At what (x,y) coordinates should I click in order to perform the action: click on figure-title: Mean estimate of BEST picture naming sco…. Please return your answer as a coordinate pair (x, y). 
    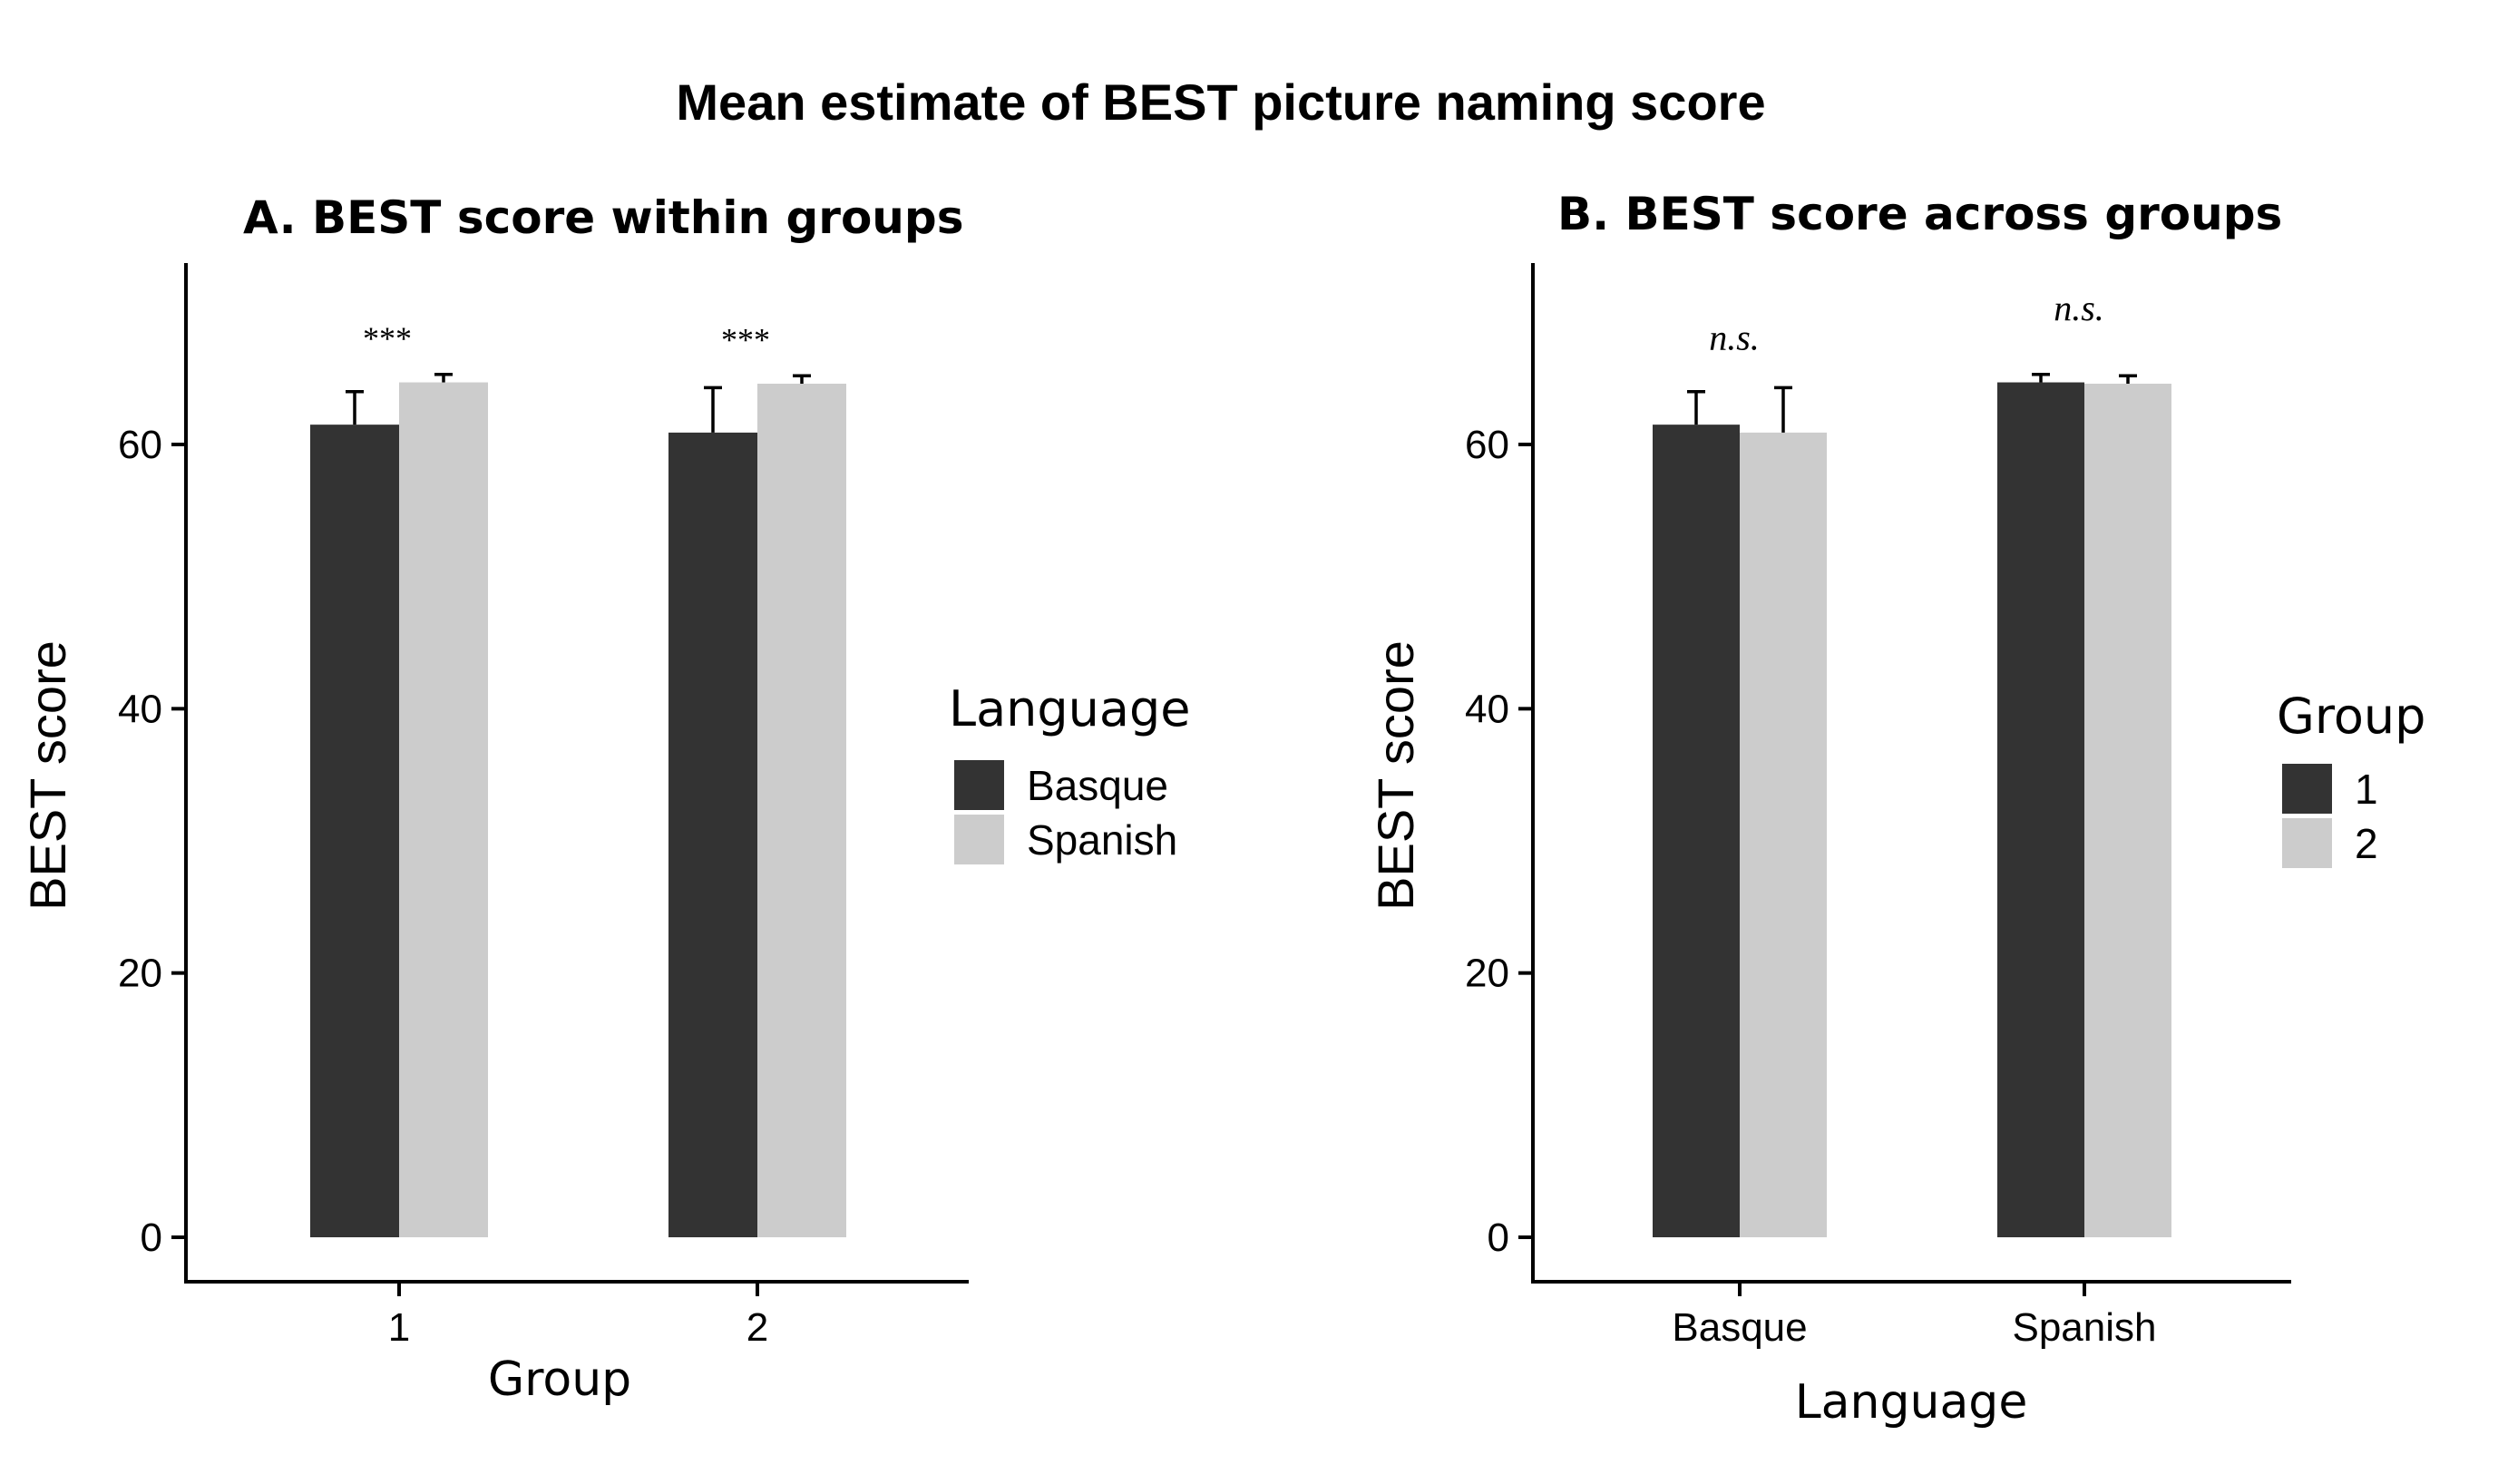
    Looking at the image, I should click on (1221, 102).